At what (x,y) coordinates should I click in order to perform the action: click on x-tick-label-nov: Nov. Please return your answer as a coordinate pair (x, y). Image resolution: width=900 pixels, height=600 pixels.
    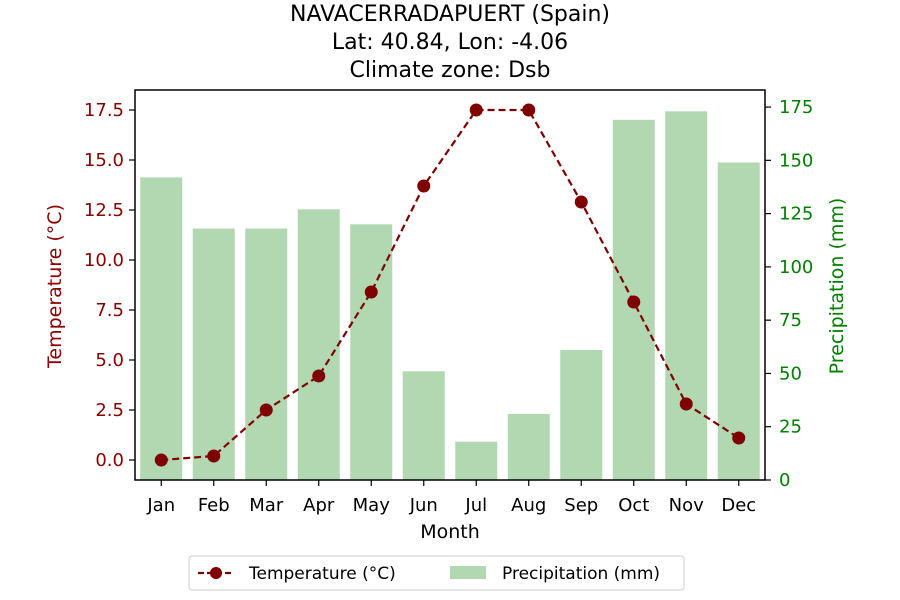
    Looking at the image, I should click on (686, 505).